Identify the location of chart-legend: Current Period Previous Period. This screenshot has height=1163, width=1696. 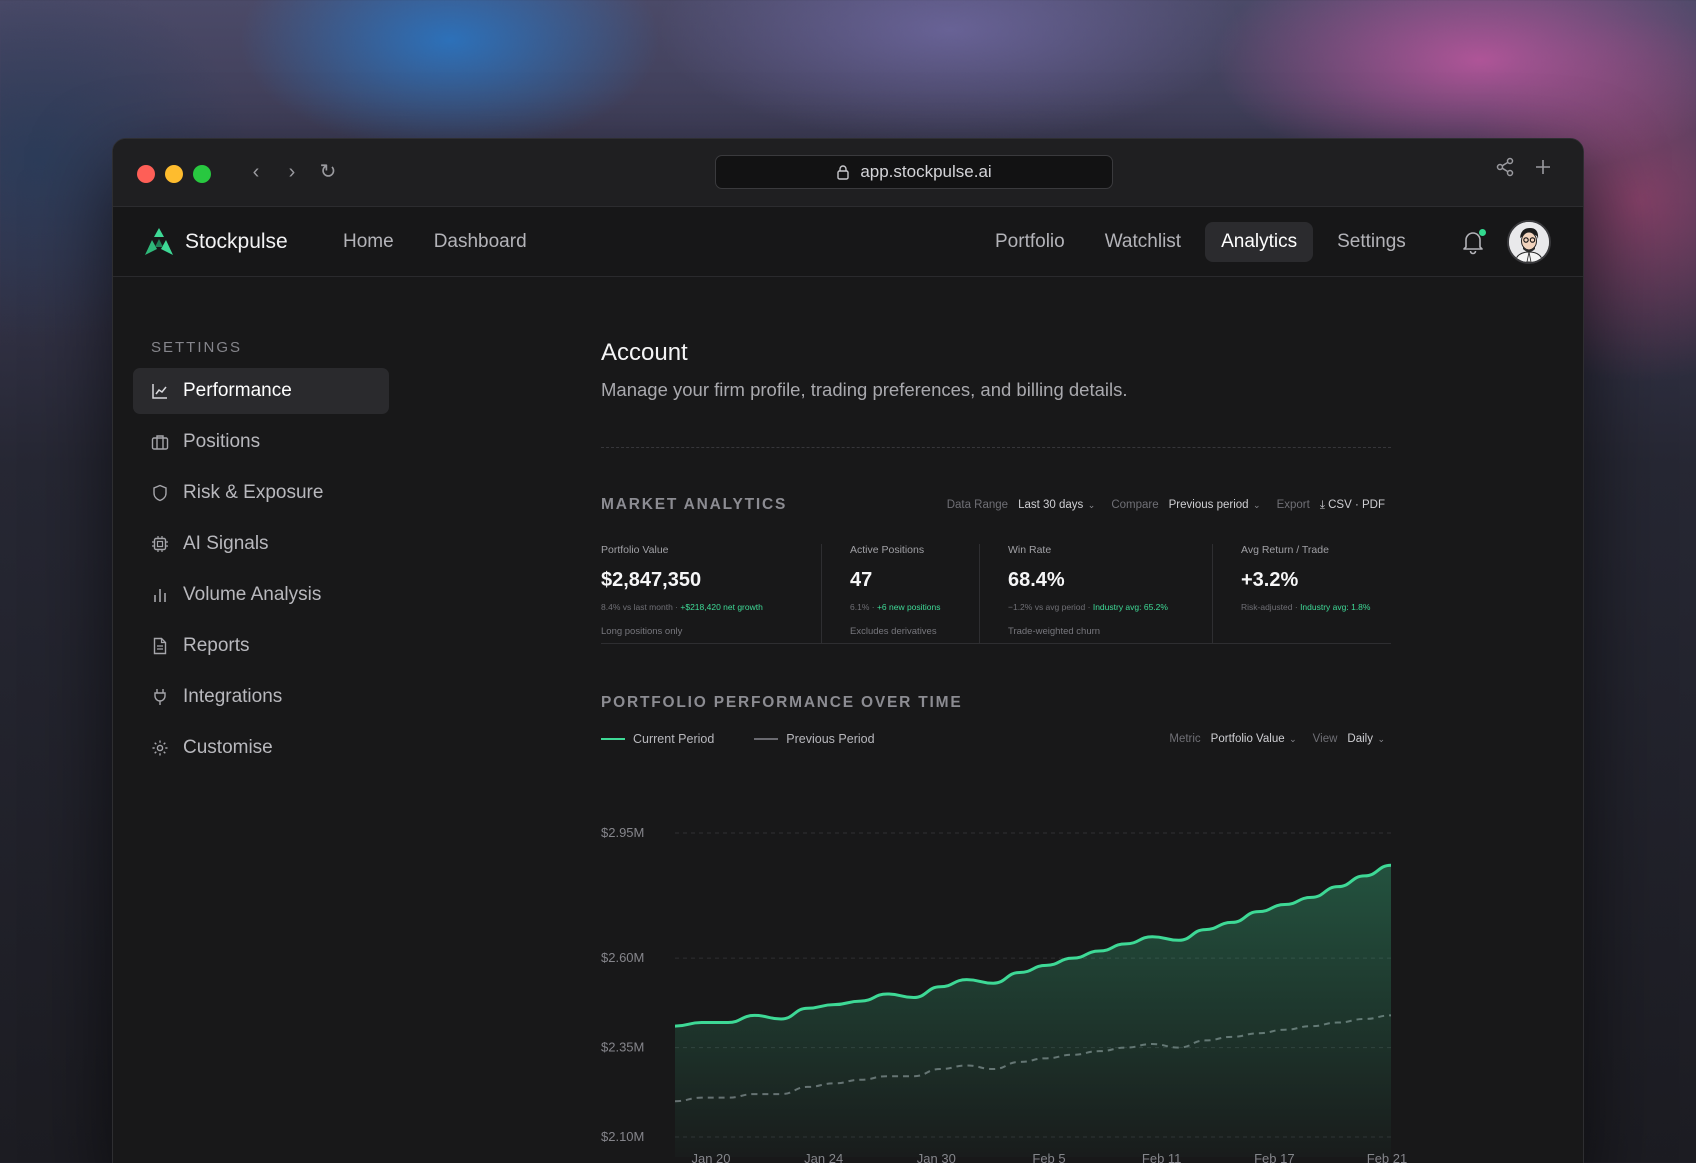
(738, 739).